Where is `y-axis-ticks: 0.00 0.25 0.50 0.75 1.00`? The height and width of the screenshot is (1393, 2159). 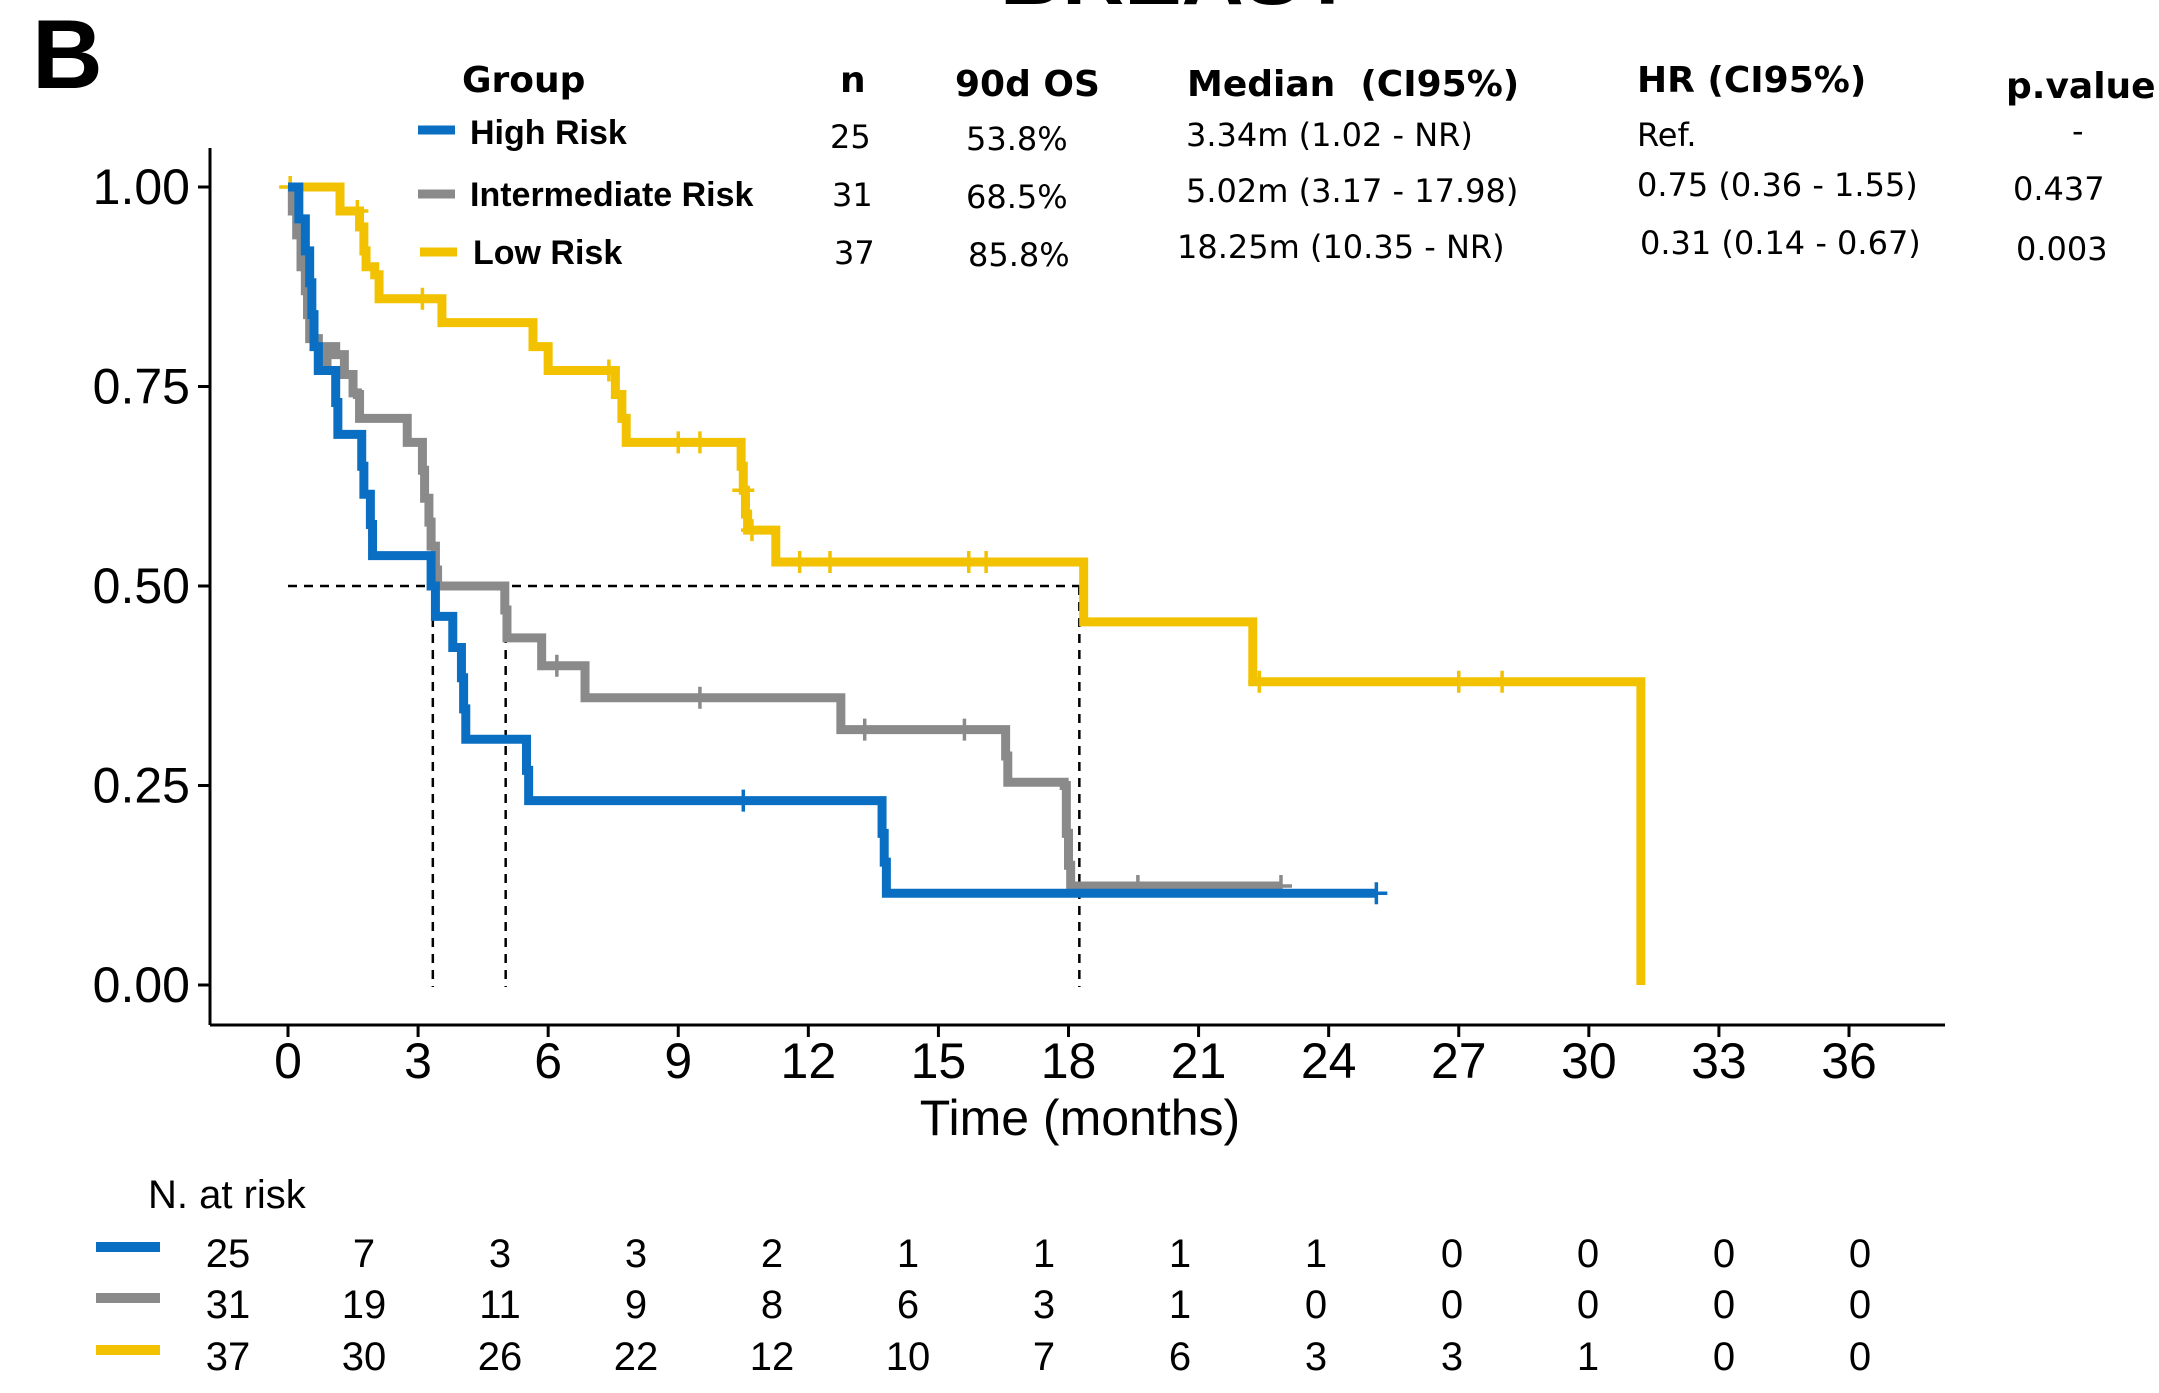 y-axis-ticks: 0.00 0.25 0.50 0.75 1.00 is located at coordinates (151, 586).